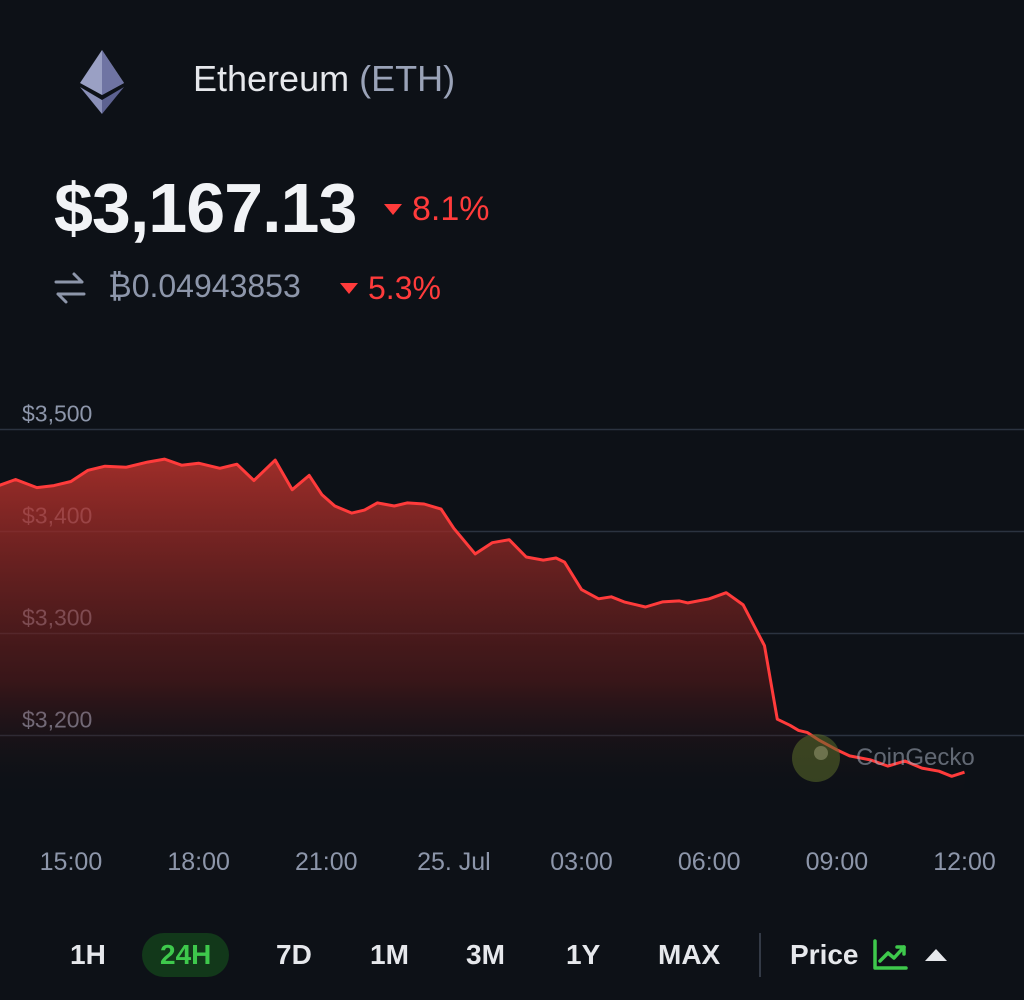 The width and height of the screenshot is (1024, 1000). I want to click on coin-name: Ethereum (ETH), so click(324, 79).